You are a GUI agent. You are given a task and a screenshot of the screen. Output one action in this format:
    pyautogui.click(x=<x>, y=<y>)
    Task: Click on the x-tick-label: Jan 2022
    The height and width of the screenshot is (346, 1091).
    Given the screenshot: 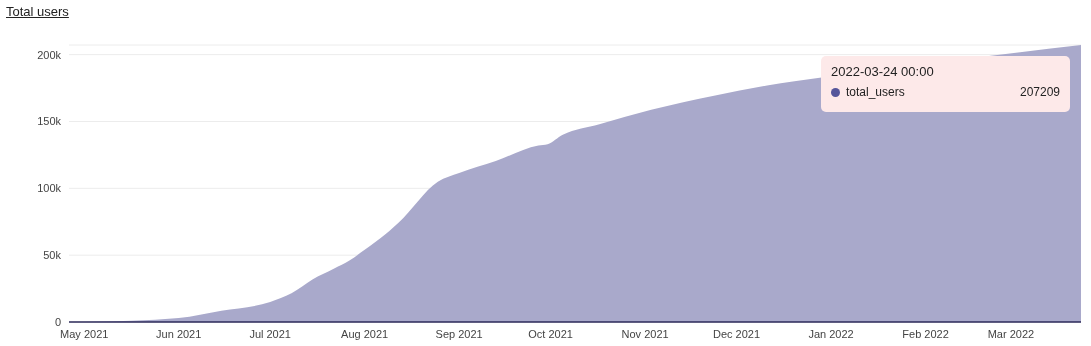 What is the action you would take?
    pyautogui.click(x=831, y=333)
    